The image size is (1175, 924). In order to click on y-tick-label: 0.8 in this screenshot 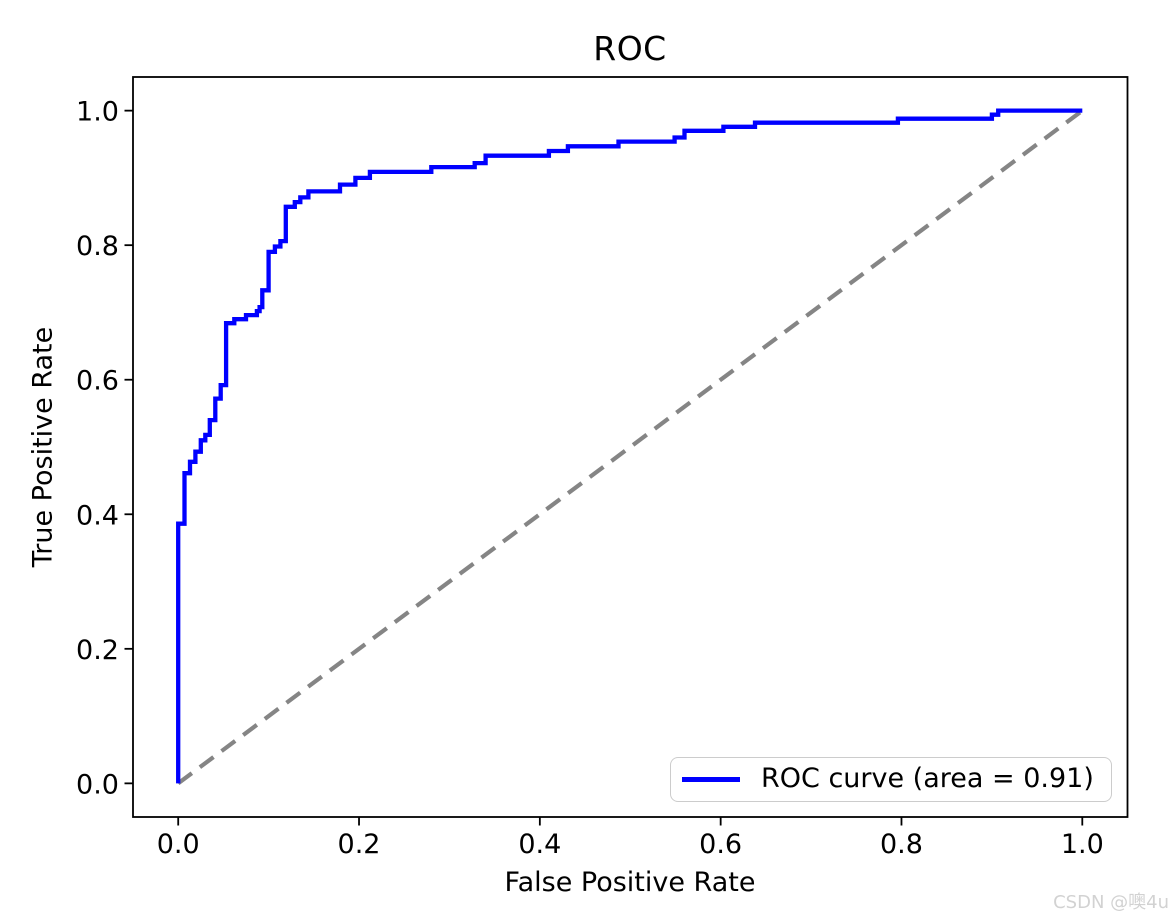, I will do `click(97, 246)`.